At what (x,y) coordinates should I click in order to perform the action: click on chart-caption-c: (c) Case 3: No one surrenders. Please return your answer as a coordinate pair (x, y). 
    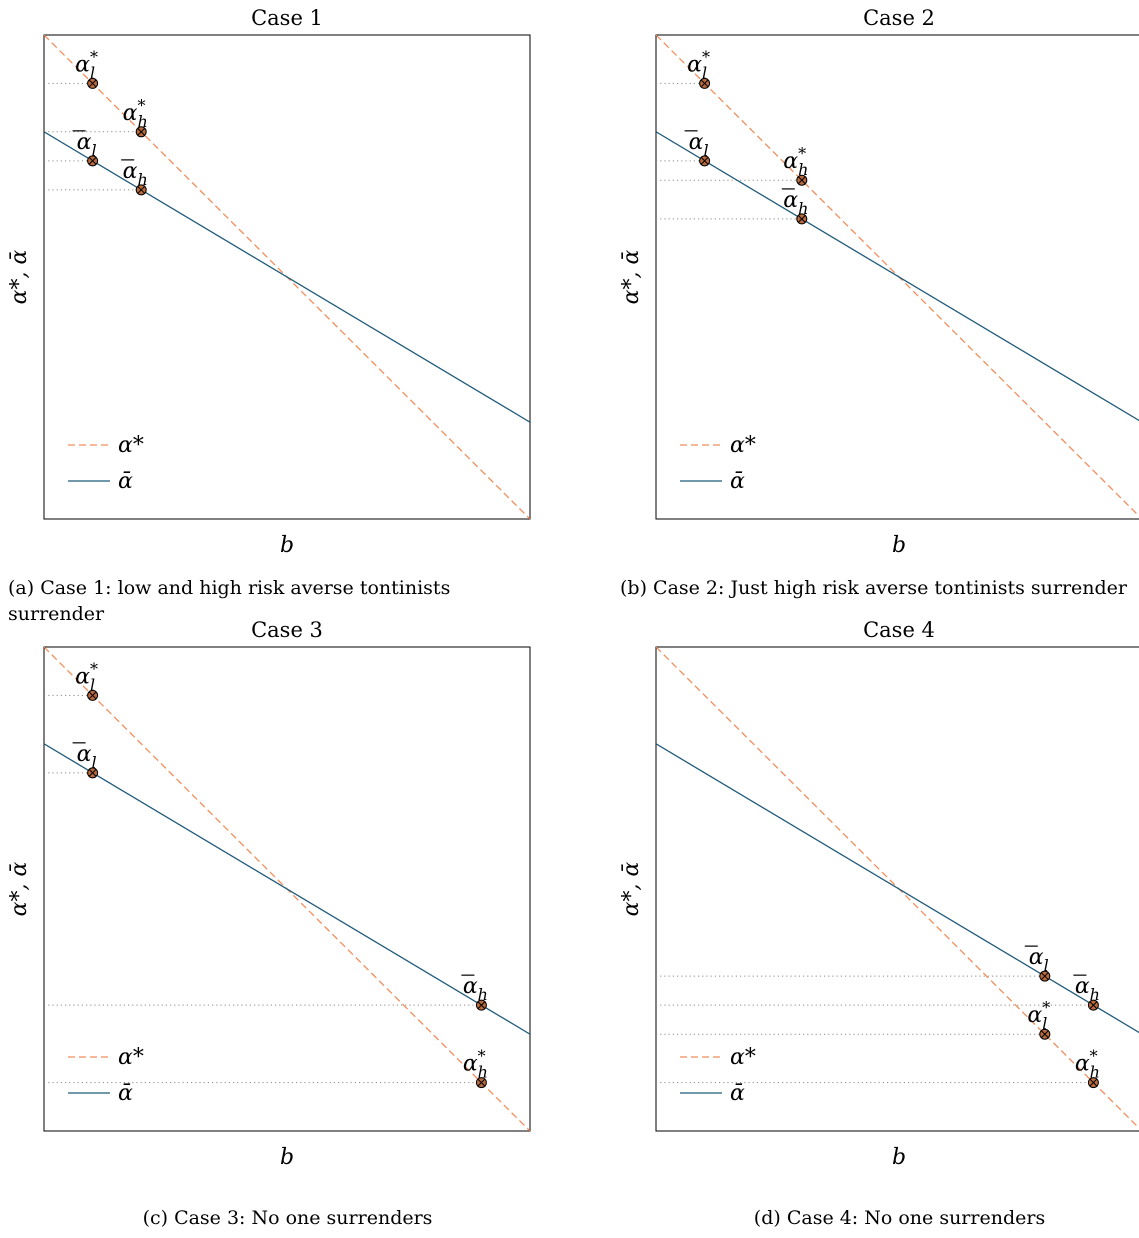
    Looking at the image, I should click on (287, 1218).